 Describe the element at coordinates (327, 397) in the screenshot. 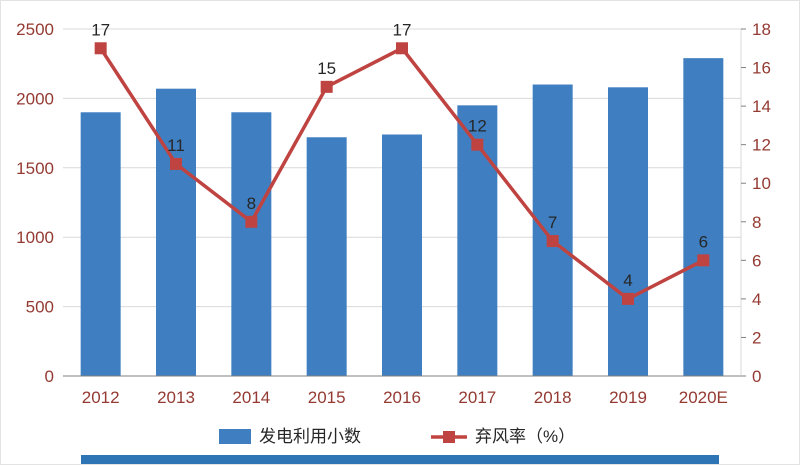

I see `x-axis-label-2015: 2015` at that location.